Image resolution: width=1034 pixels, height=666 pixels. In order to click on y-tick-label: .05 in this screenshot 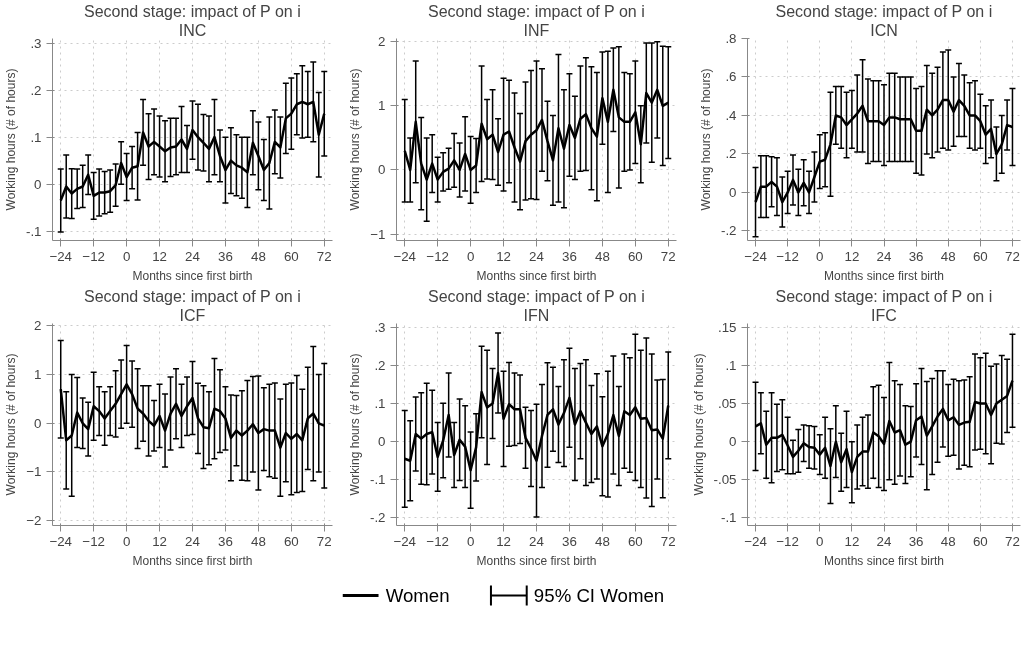, I will do `click(727, 404)`.